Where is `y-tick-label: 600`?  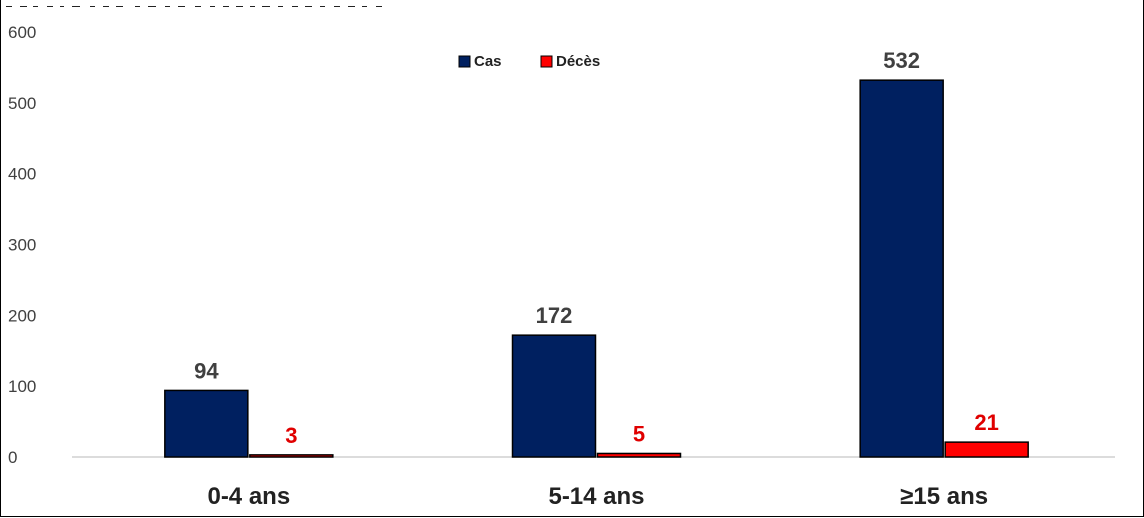 y-tick-label: 600 is located at coordinates (22, 32).